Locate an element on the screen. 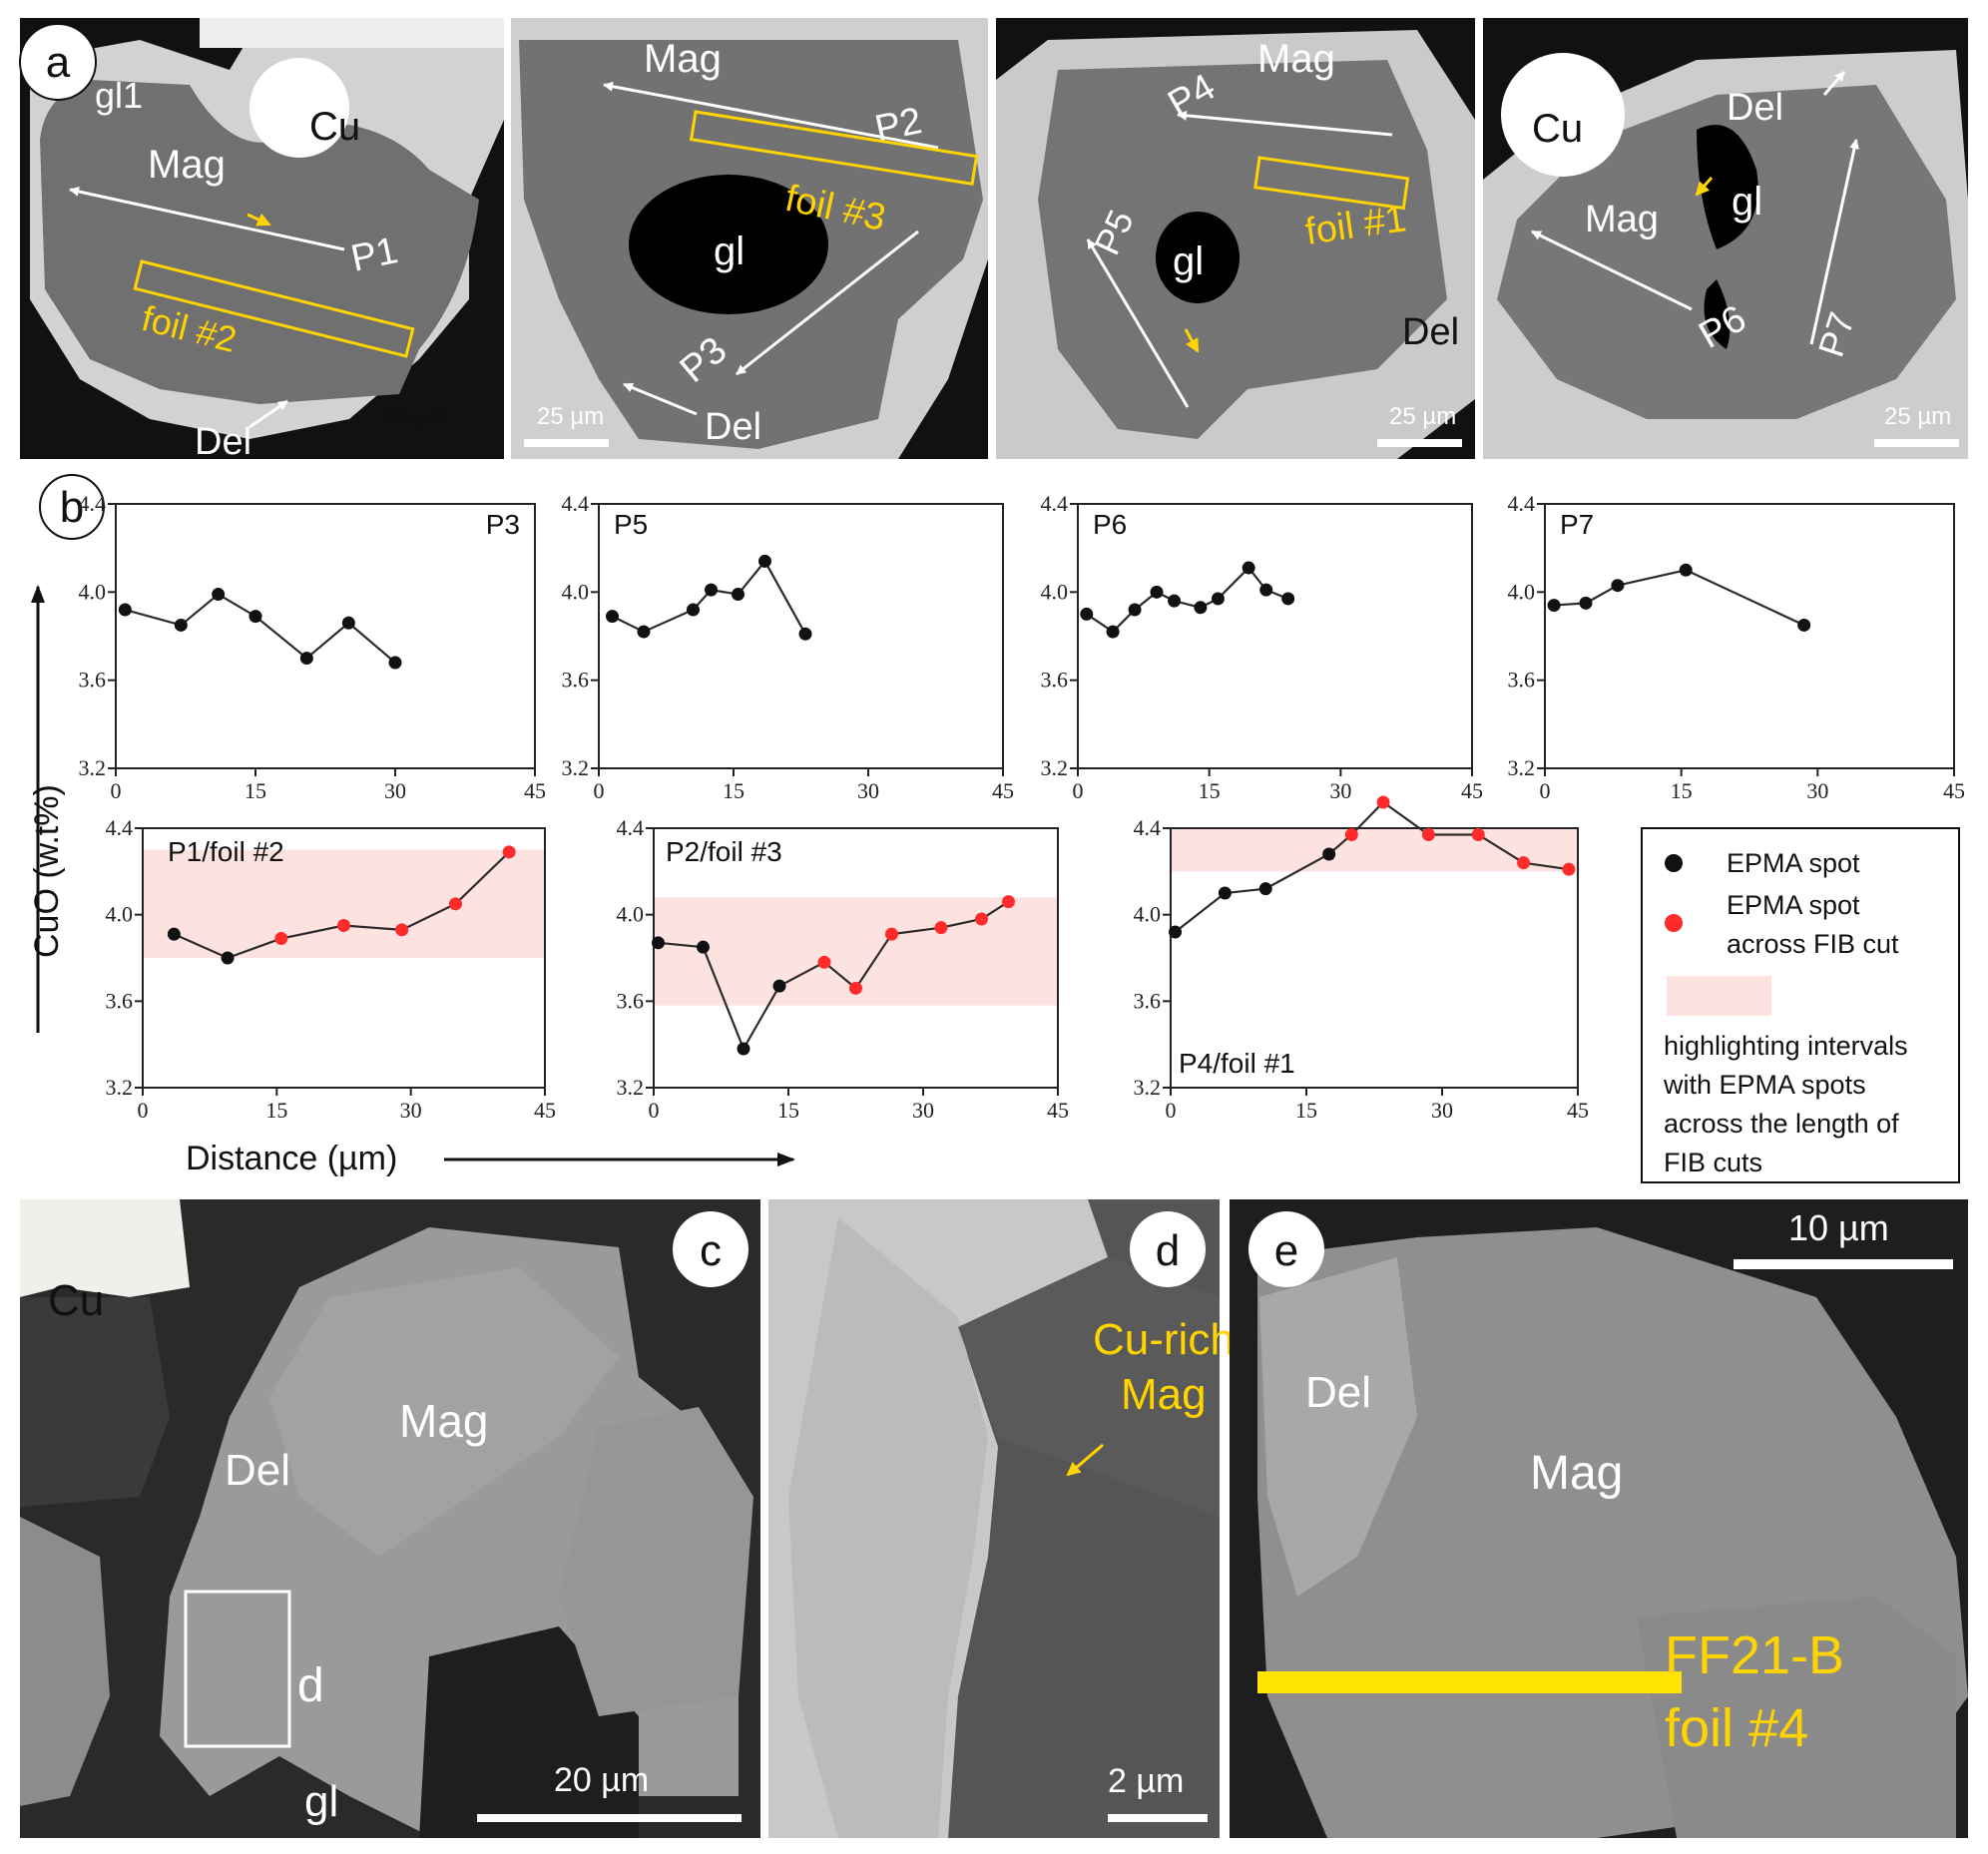 The image size is (1988, 1854). legend-black-dot is located at coordinates (1674, 863).